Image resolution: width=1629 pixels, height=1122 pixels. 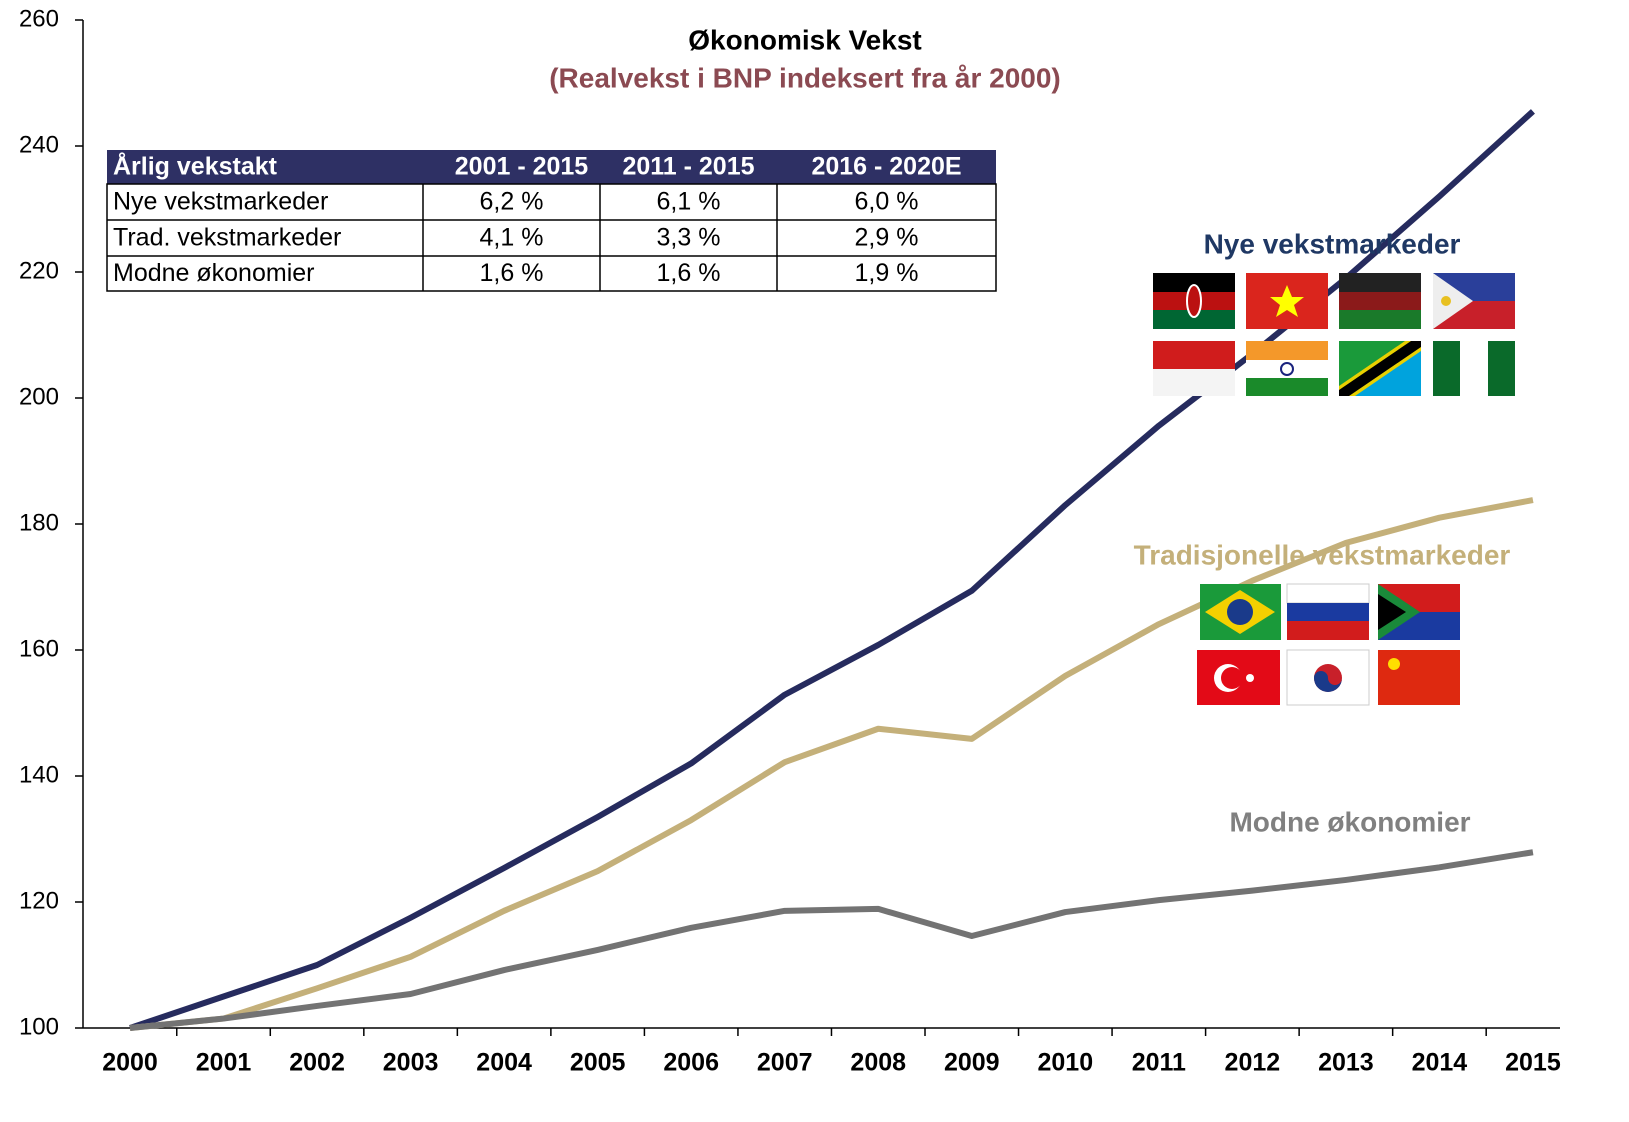 I want to click on y-tick-label: 220, so click(x=39, y=270).